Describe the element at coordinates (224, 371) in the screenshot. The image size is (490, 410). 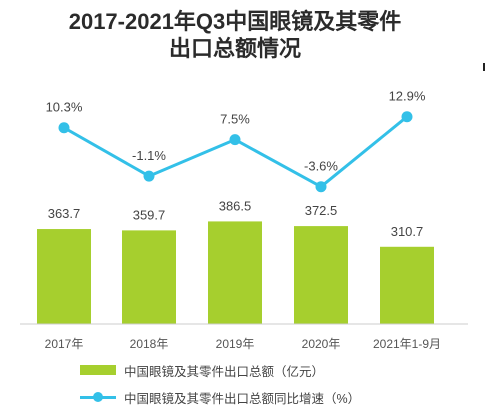
I see `legend-bar-label: 中国眼镜及其零件出口总额（亿元）` at that location.